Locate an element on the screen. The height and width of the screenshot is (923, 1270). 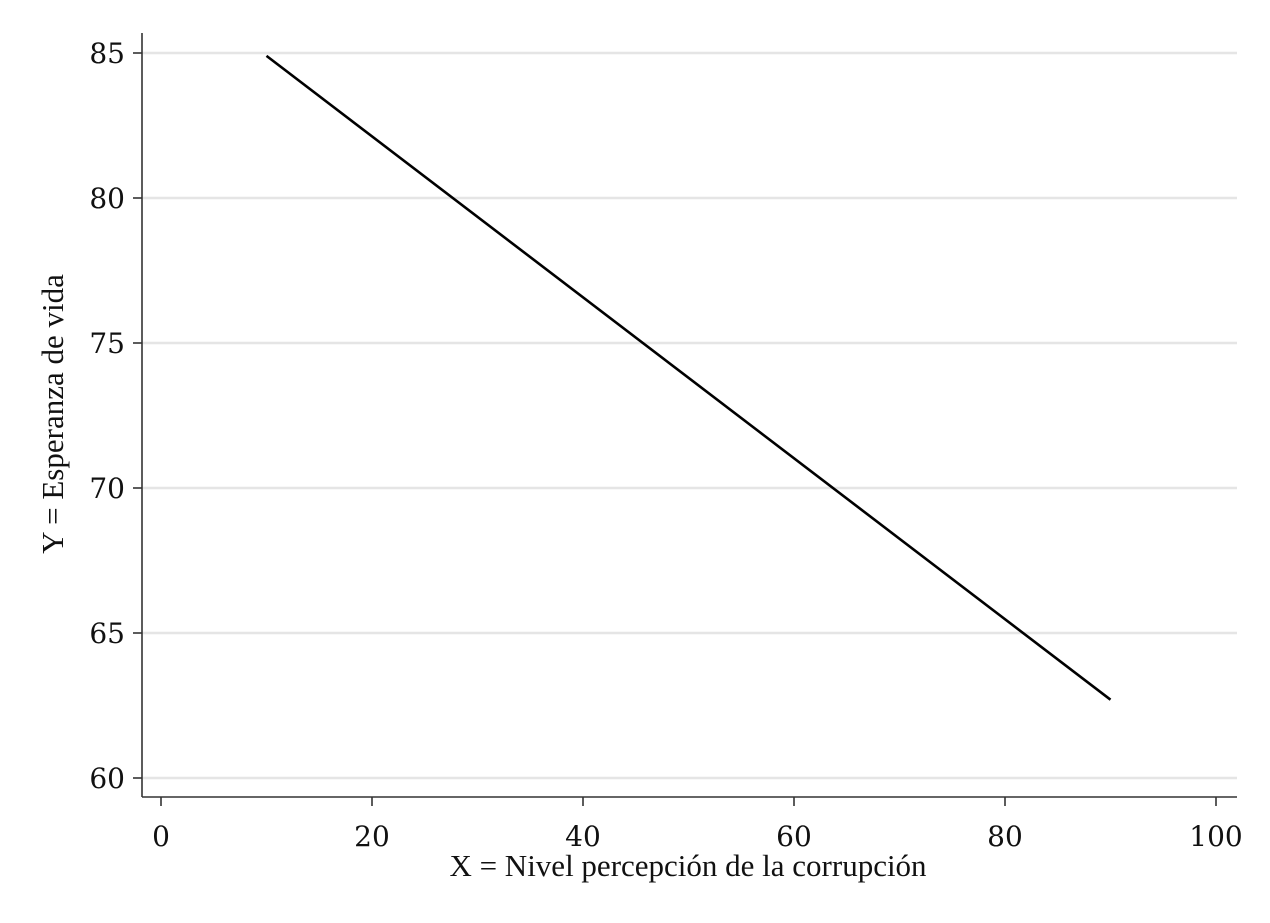
x-tick-label: 60 is located at coordinates (794, 836).